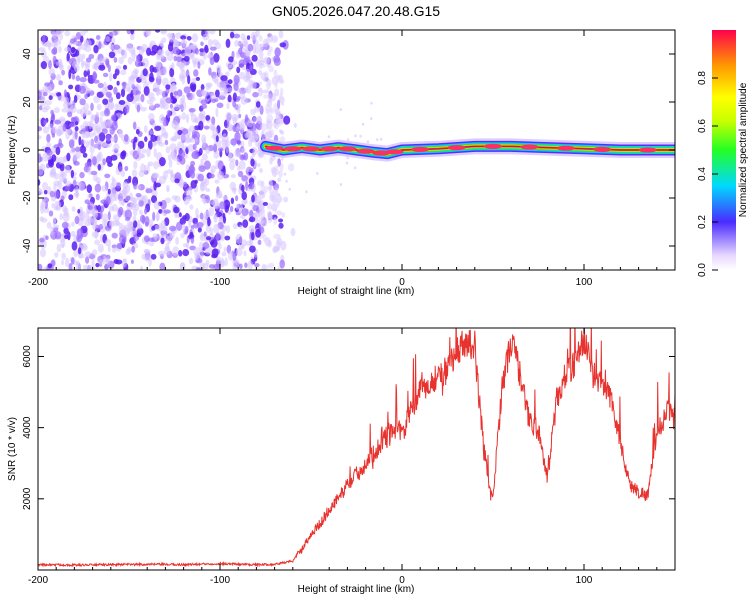 Image resolution: width=750 pixels, height=600 pixels. What do you see at coordinates (27, 102) in the screenshot?
I see `y-tick-label: 20` at bounding box center [27, 102].